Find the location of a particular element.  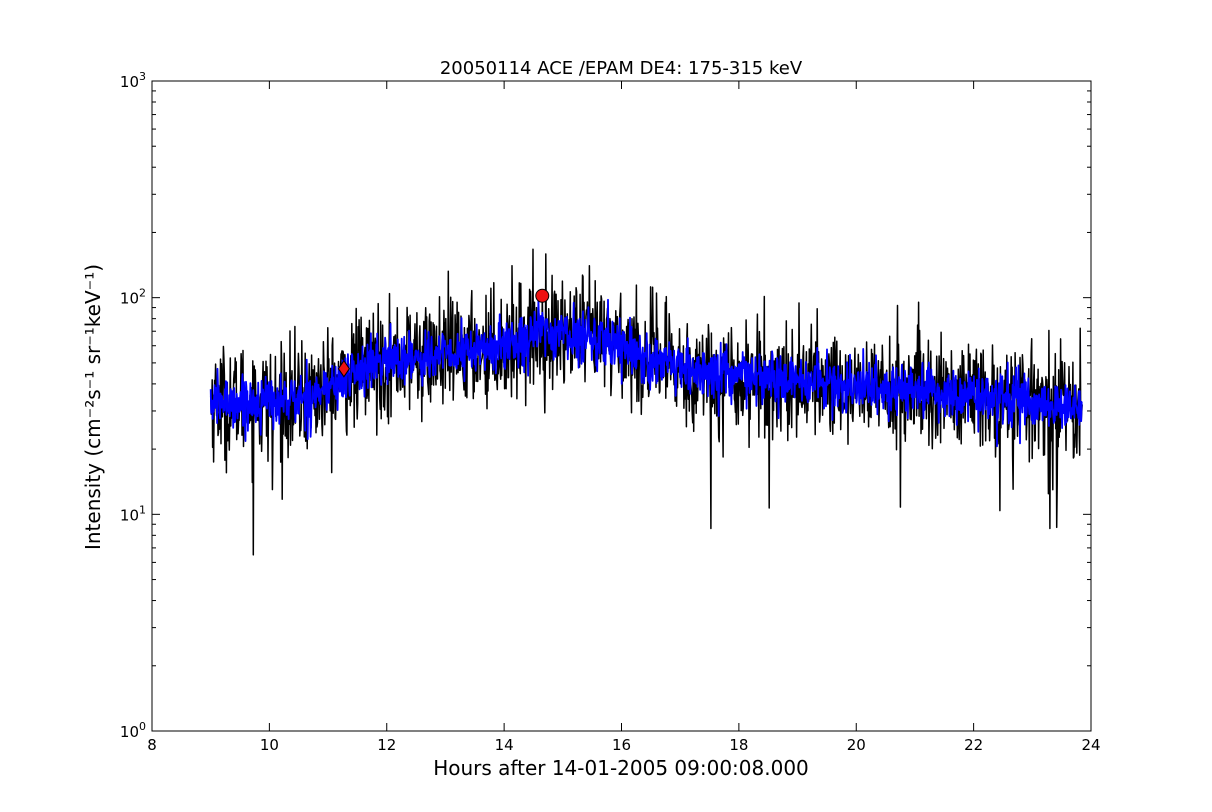

x-tick-label: 8 is located at coordinates (152, 745).